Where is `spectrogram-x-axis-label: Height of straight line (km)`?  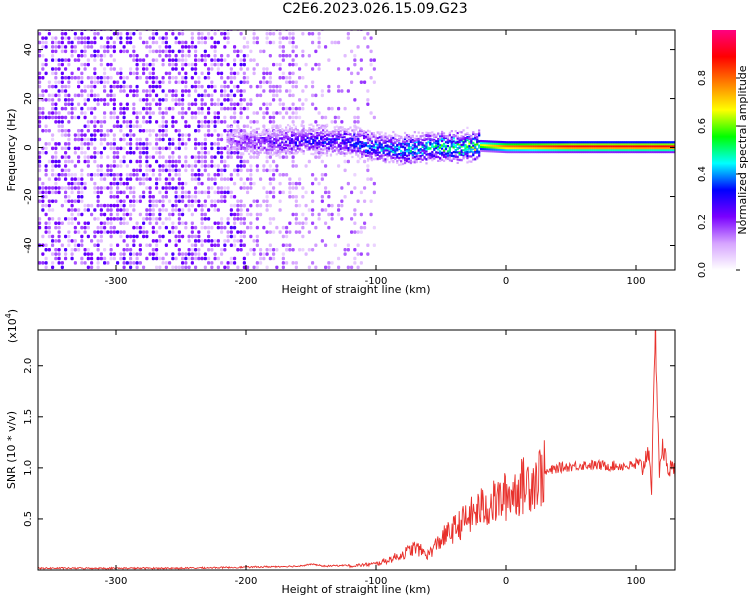
spectrogram-x-axis-label: Height of straight line (km) is located at coordinates (355, 289).